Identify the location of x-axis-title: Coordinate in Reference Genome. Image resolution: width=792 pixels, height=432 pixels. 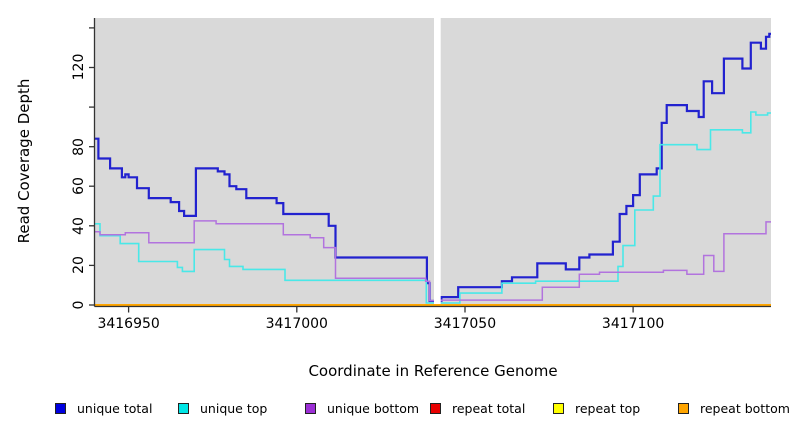
(433, 371).